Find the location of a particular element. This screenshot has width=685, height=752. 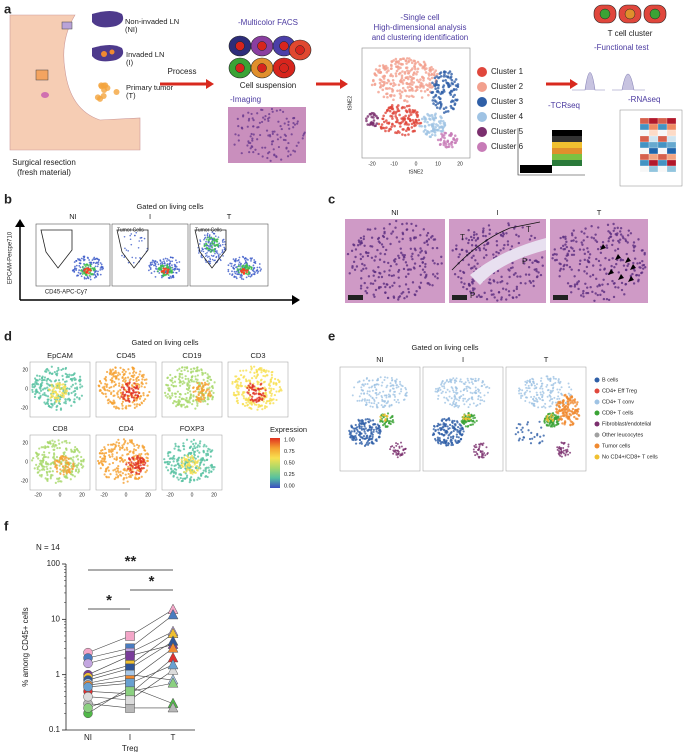

tick-label: -20 is located at coordinates (37, 495).